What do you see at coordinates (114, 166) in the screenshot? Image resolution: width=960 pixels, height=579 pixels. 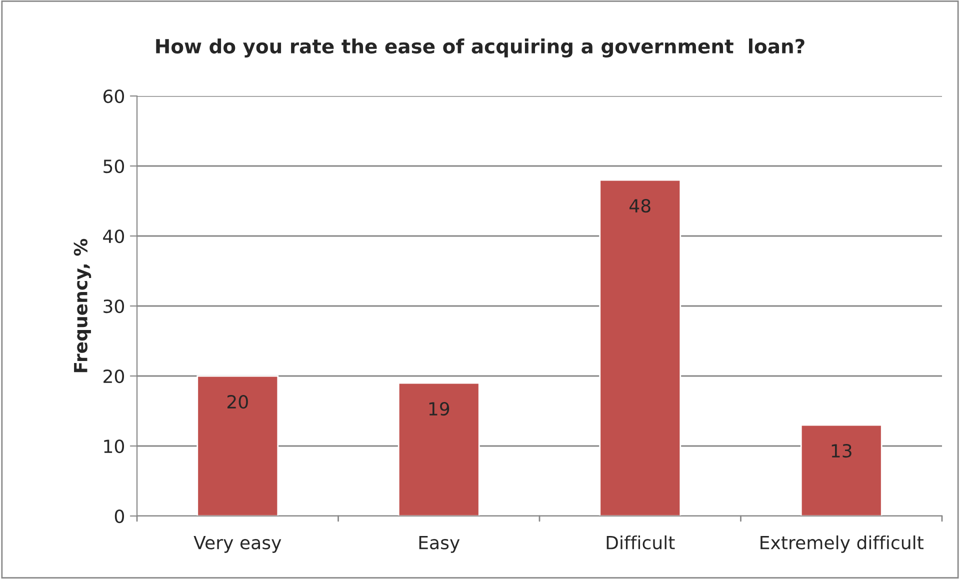 I see `y-tick-label: 50` at bounding box center [114, 166].